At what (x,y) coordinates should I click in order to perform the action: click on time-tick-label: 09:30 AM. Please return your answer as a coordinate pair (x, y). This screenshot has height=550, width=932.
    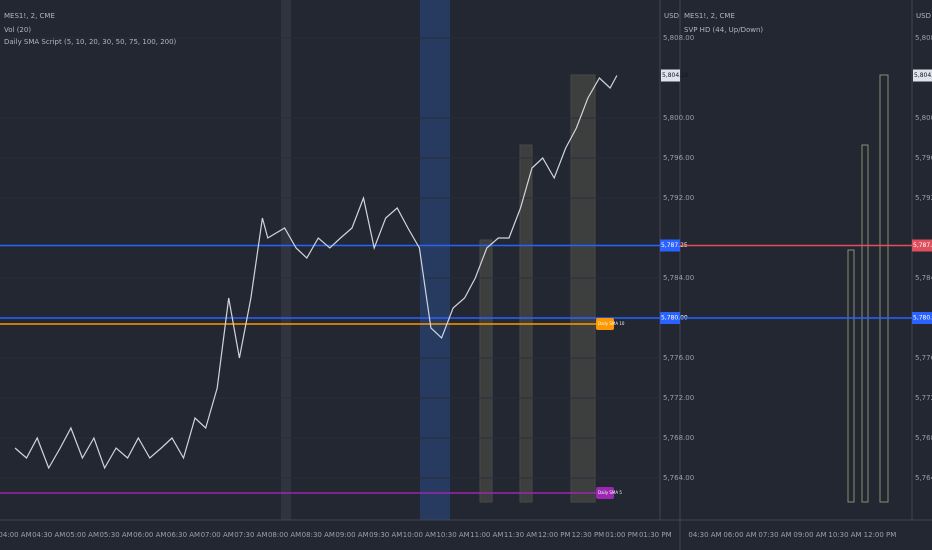
    Looking at the image, I should click on (385, 535).